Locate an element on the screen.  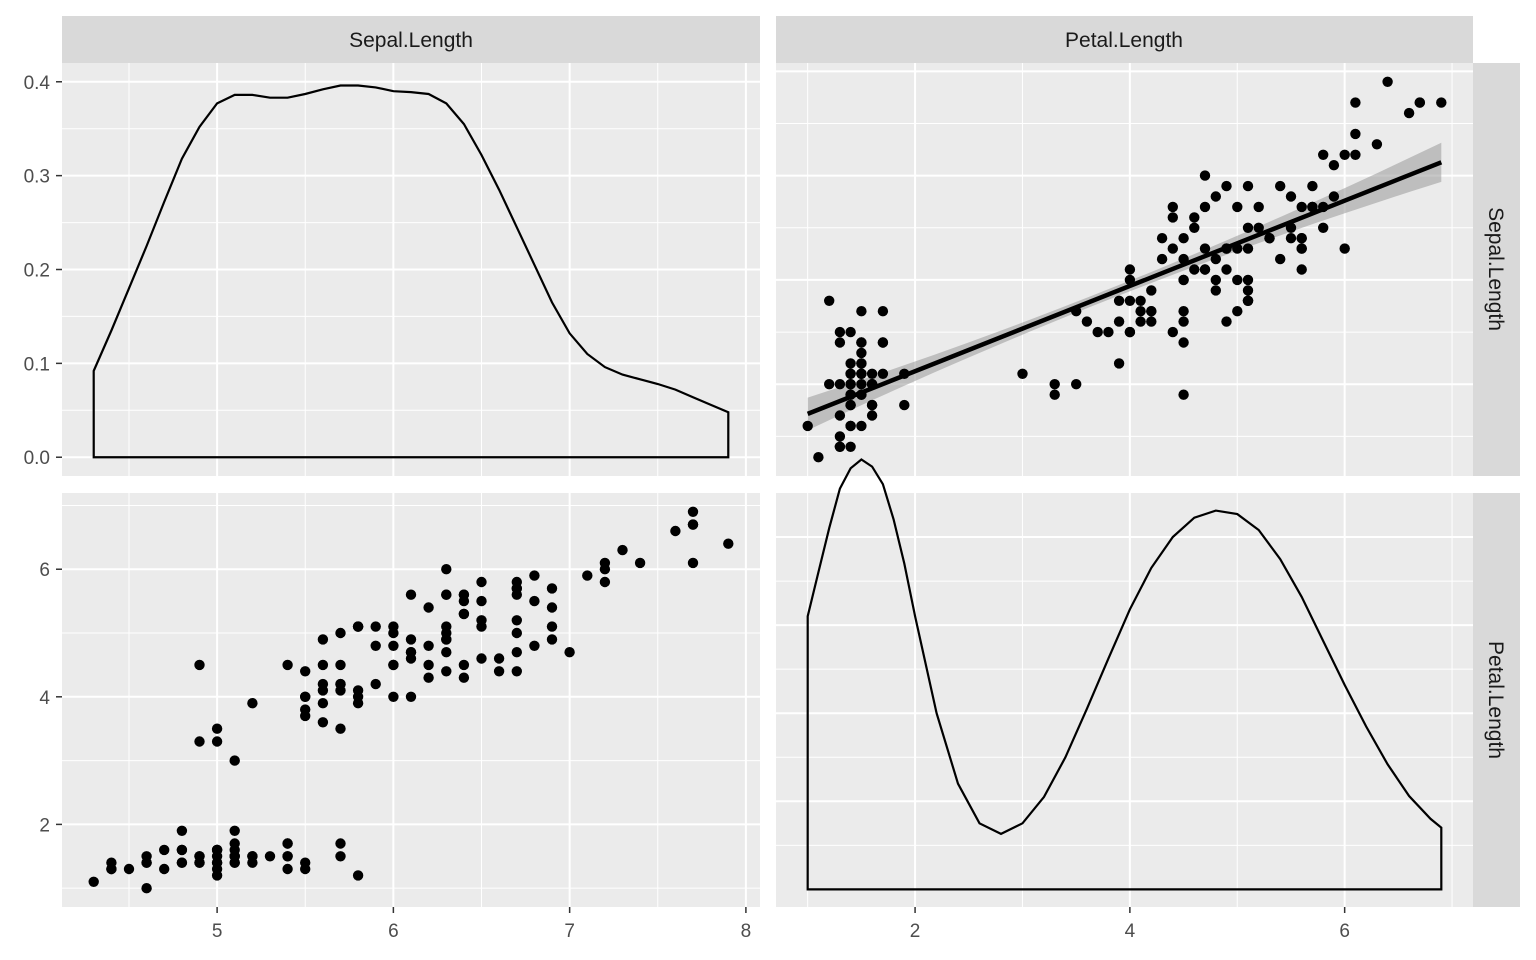
strip-top-left is located at coordinates (411, 39).